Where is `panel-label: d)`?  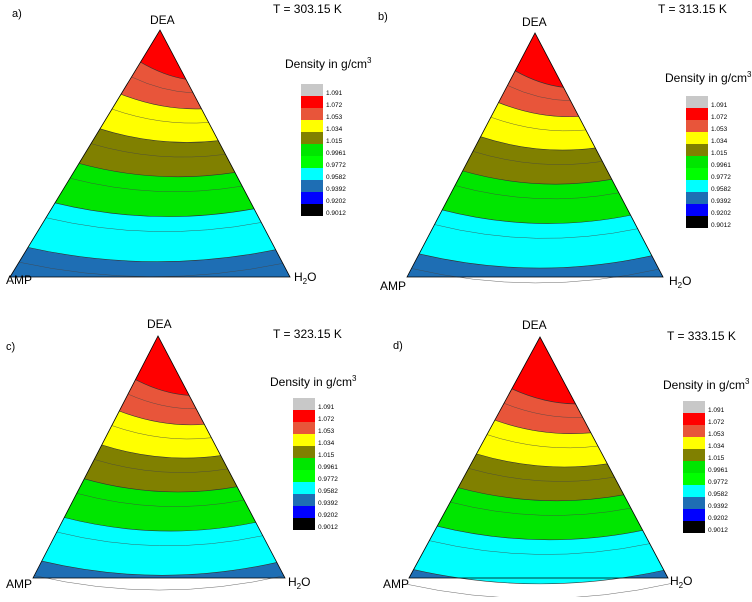
panel-label: d) is located at coordinates (398, 346).